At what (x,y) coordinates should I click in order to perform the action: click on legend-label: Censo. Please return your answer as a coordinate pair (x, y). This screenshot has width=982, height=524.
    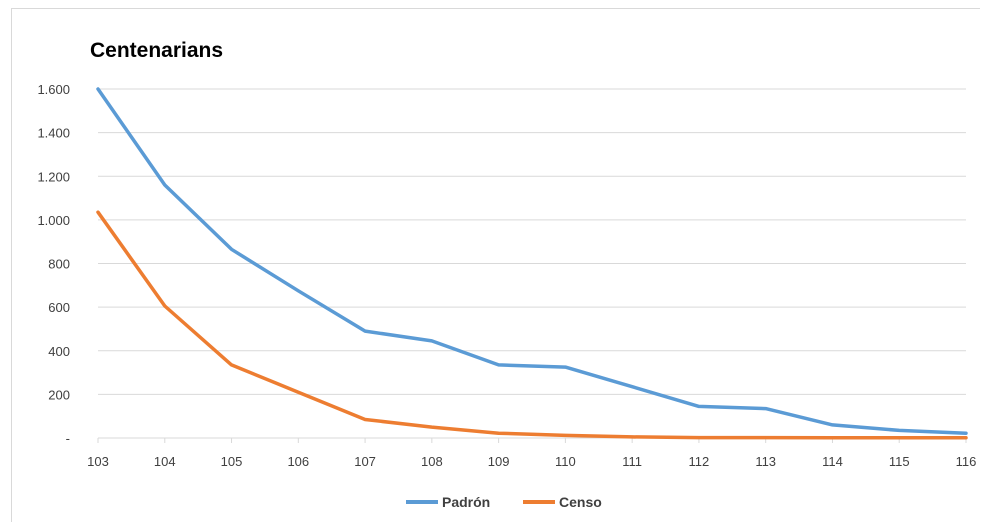
    Looking at the image, I should click on (580, 502).